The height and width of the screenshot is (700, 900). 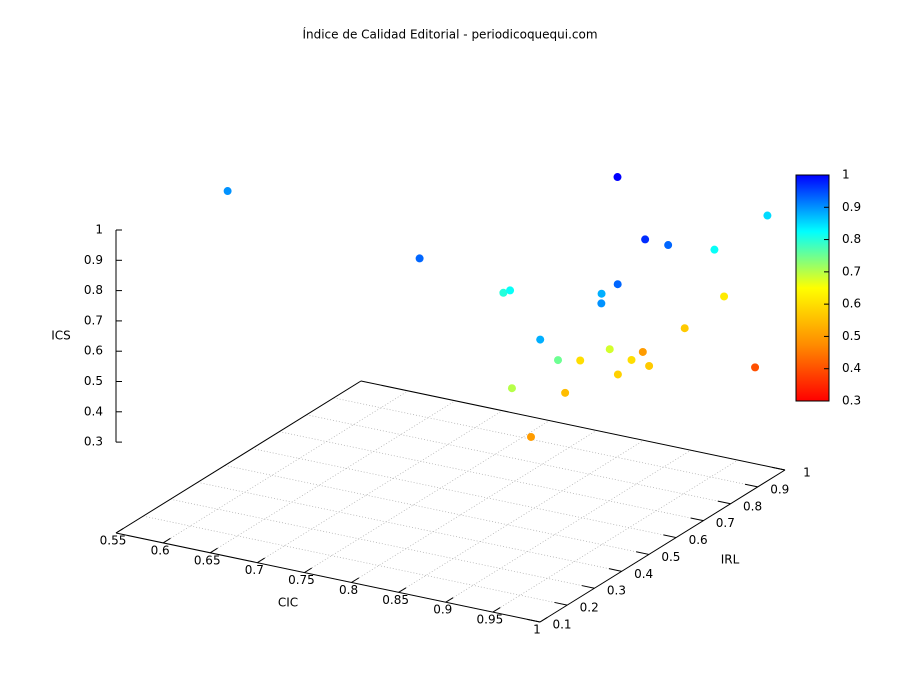 What do you see at coordinates (616, 591) in the screenshot?
I see `y-tick-label: 0.3` at bounding box center [616, 591].